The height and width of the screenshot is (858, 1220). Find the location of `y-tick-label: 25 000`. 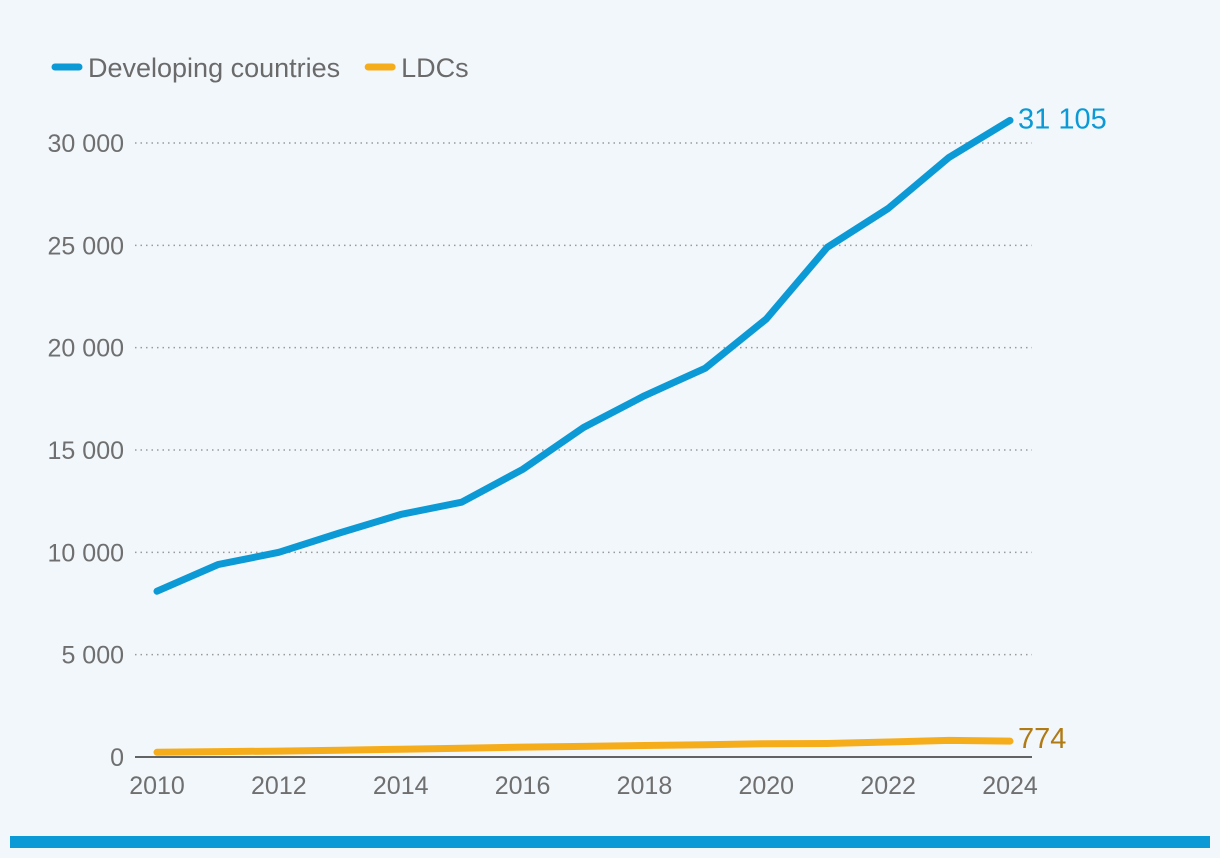

y-tick-label: 25 000 is located at coordinates (86, 246).